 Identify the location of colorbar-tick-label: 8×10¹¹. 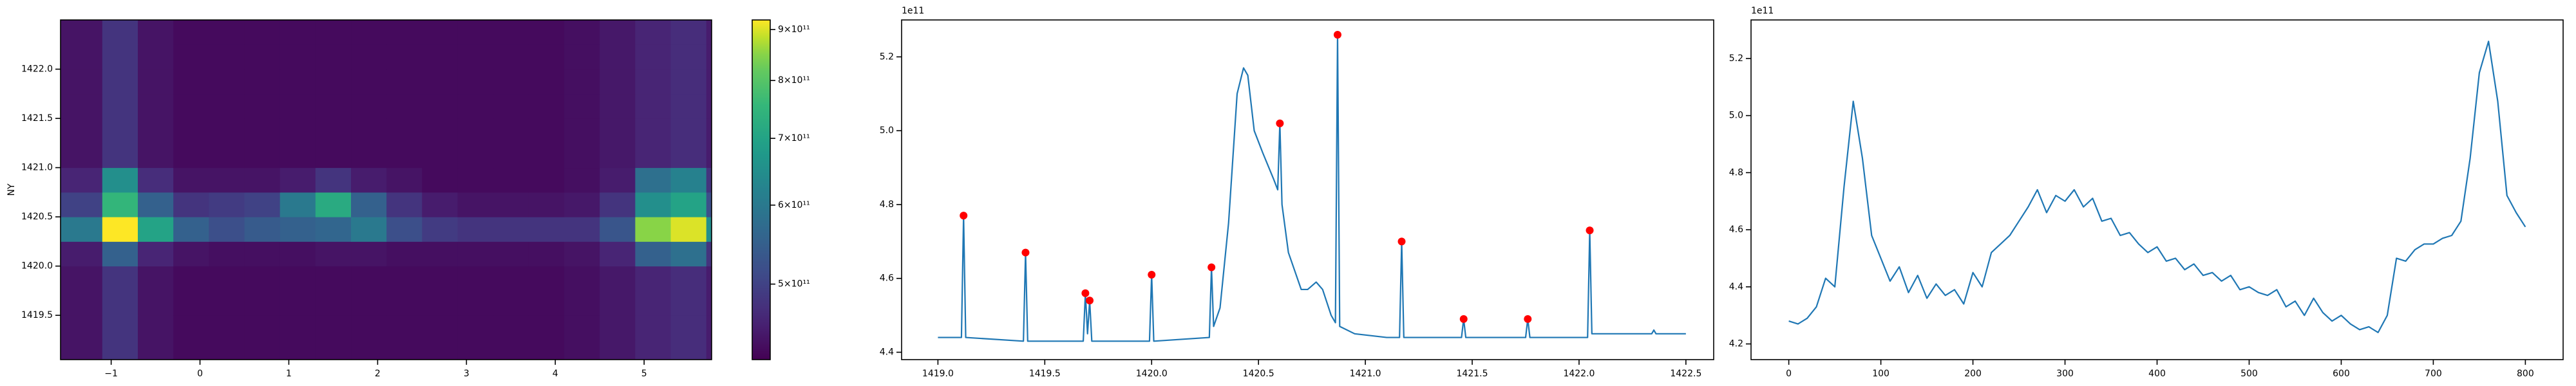
(794, 80).